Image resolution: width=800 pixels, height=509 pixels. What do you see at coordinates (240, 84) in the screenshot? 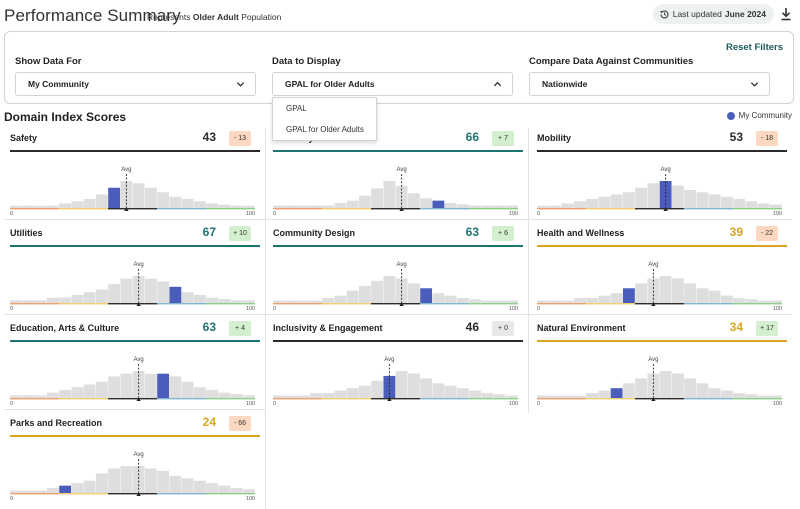
I see `chevron-down-icon` at bounding box center [240, 84].